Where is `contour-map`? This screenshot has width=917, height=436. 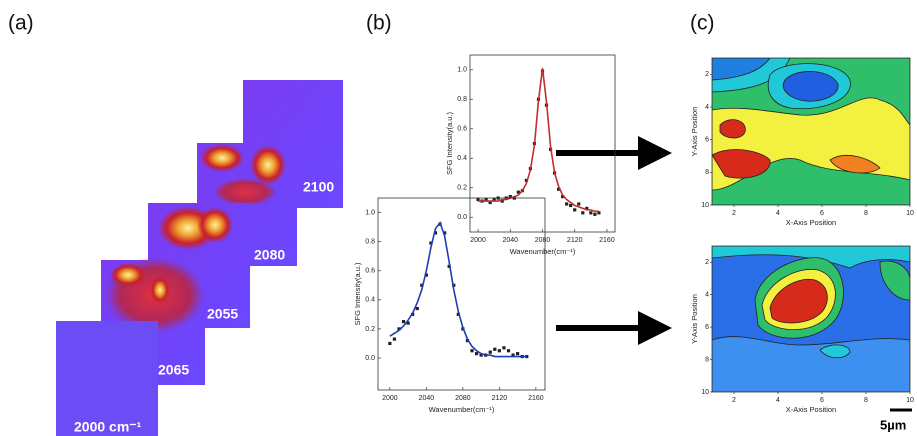 contour-map is located at coordinates (811, 319).